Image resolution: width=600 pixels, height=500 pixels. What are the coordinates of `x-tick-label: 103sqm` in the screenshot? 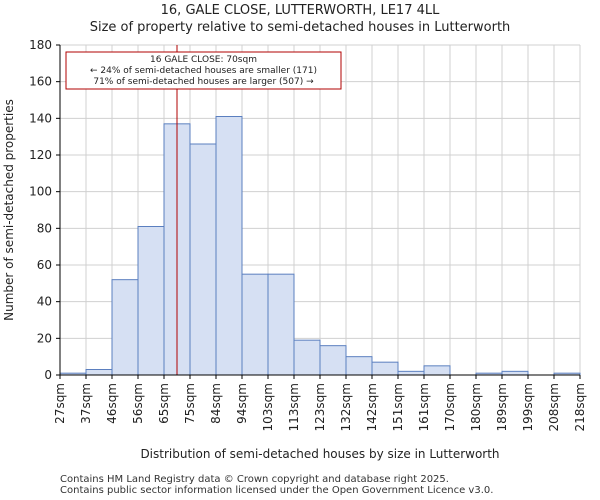 It's located at (268, 407).